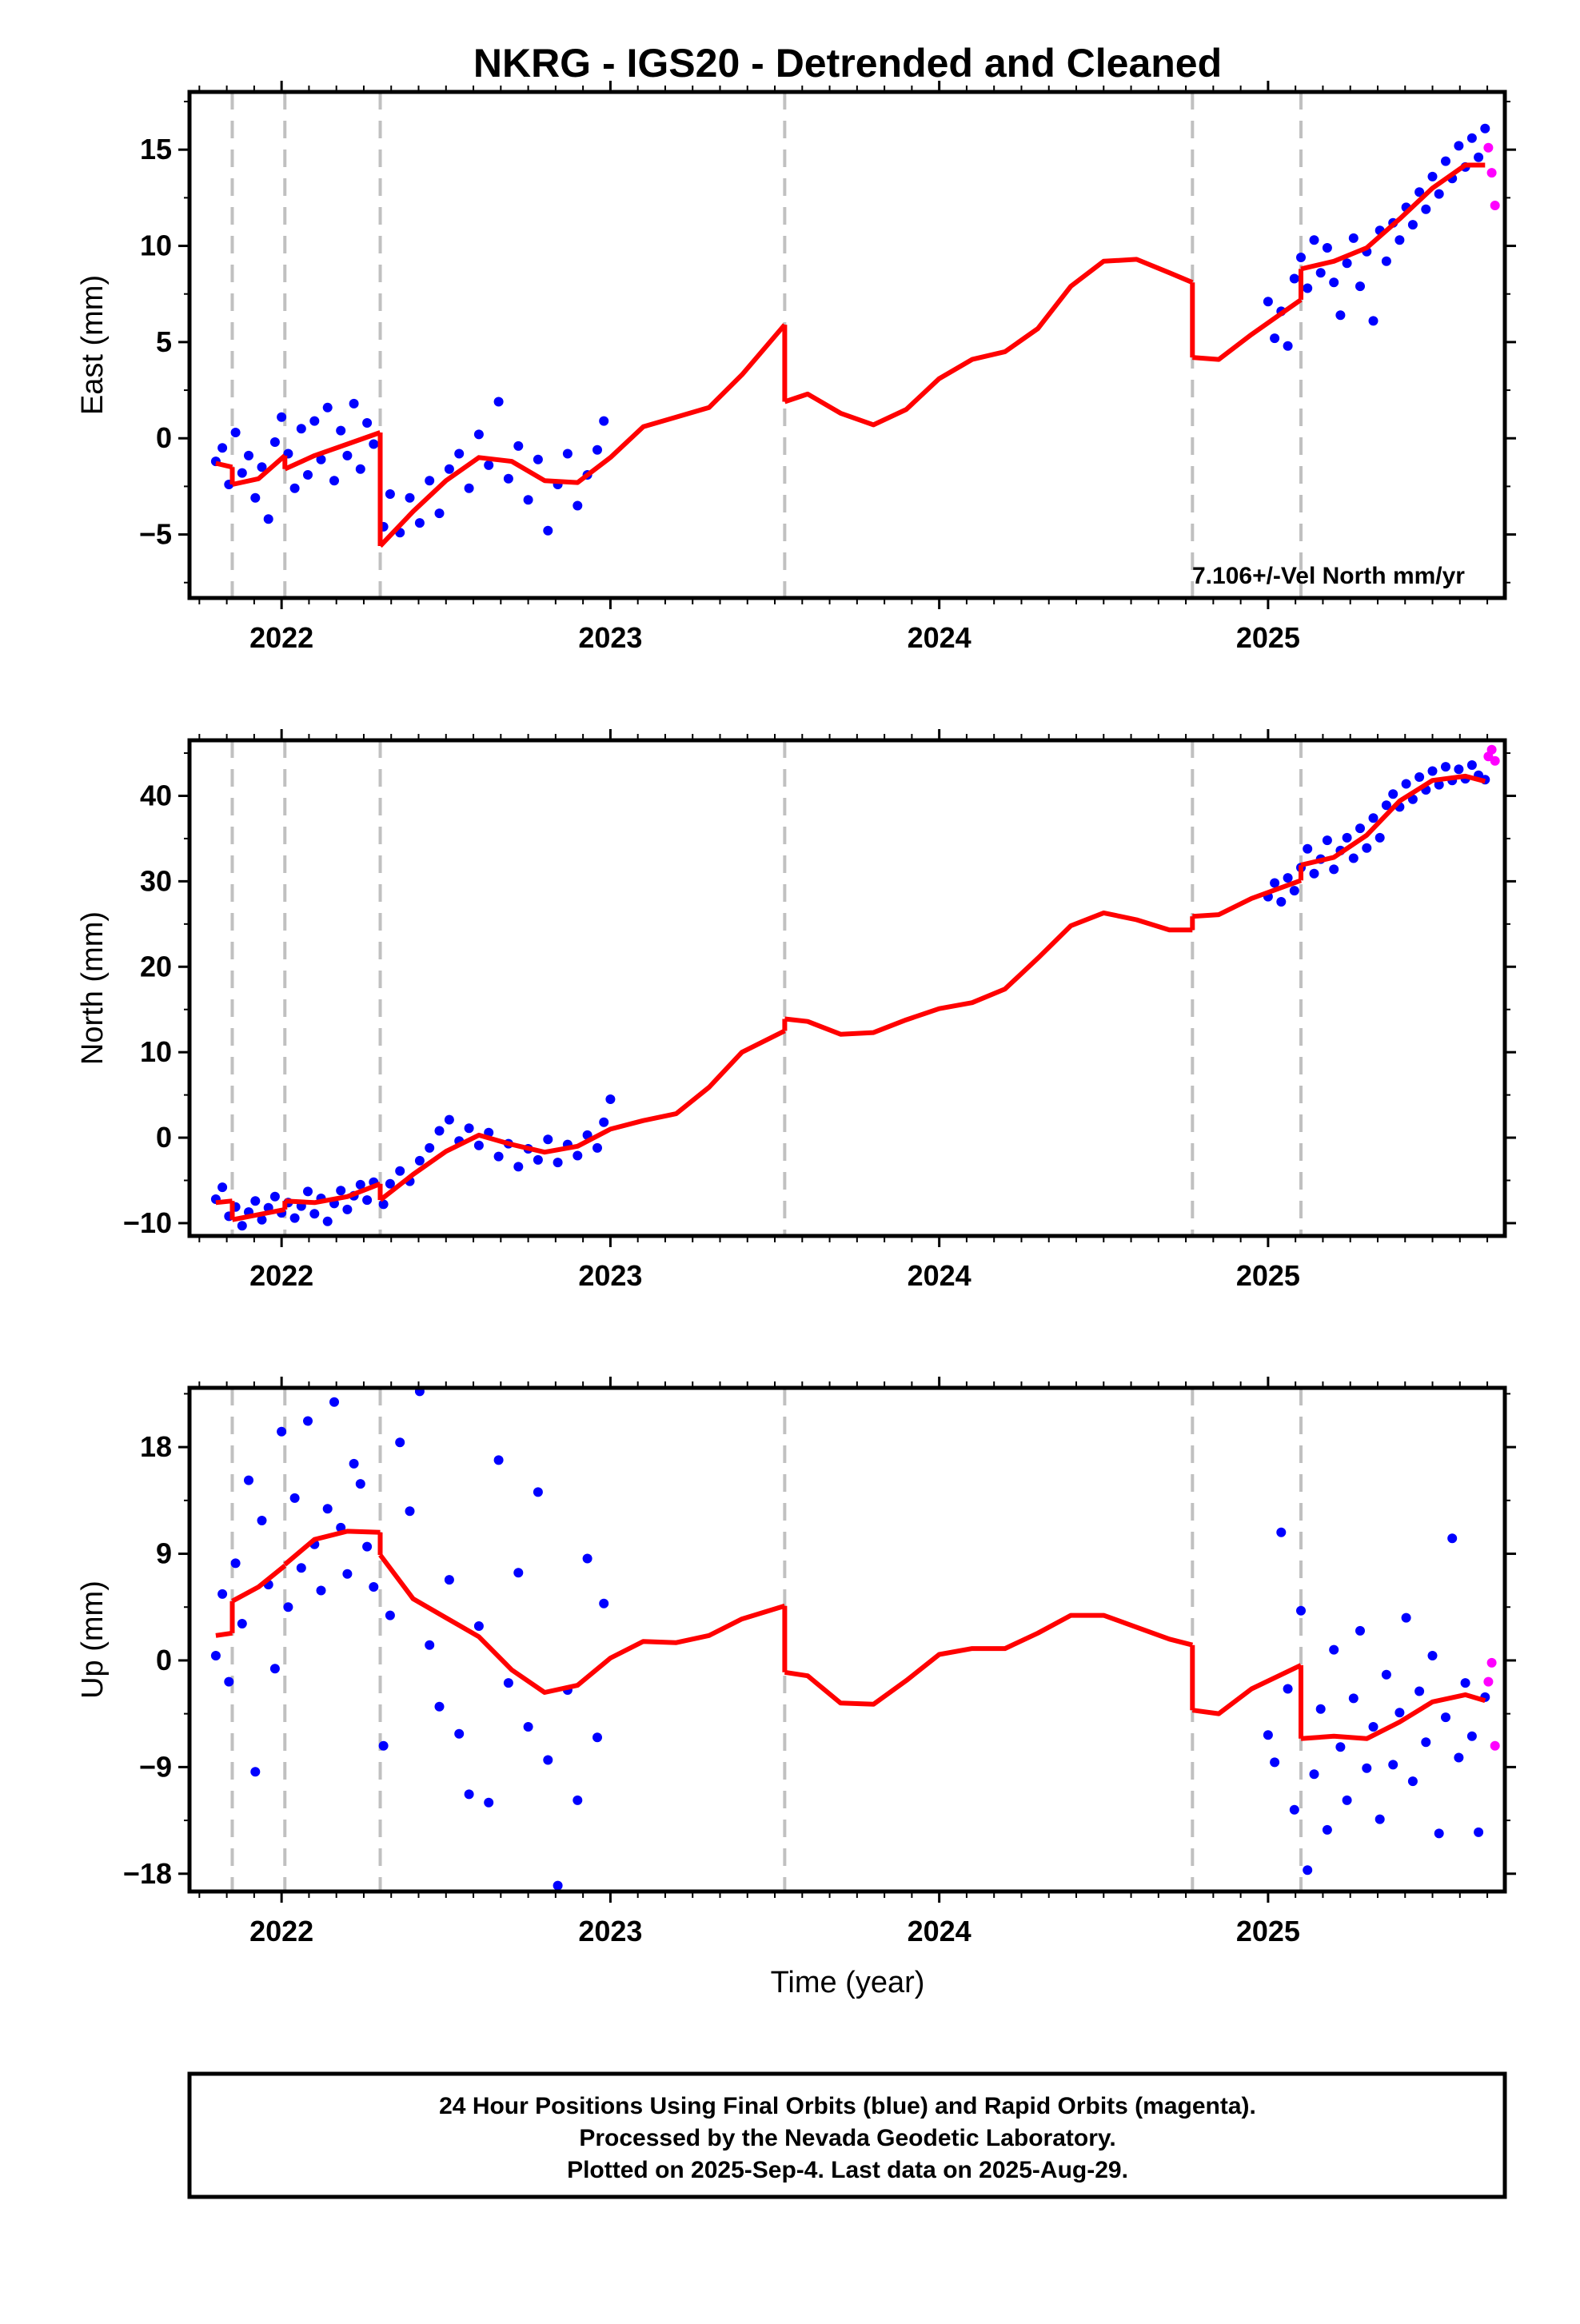 This screenshot has width=1580, height=2324. I want to click on y-tick-label-5: 15, so click(156, 149).